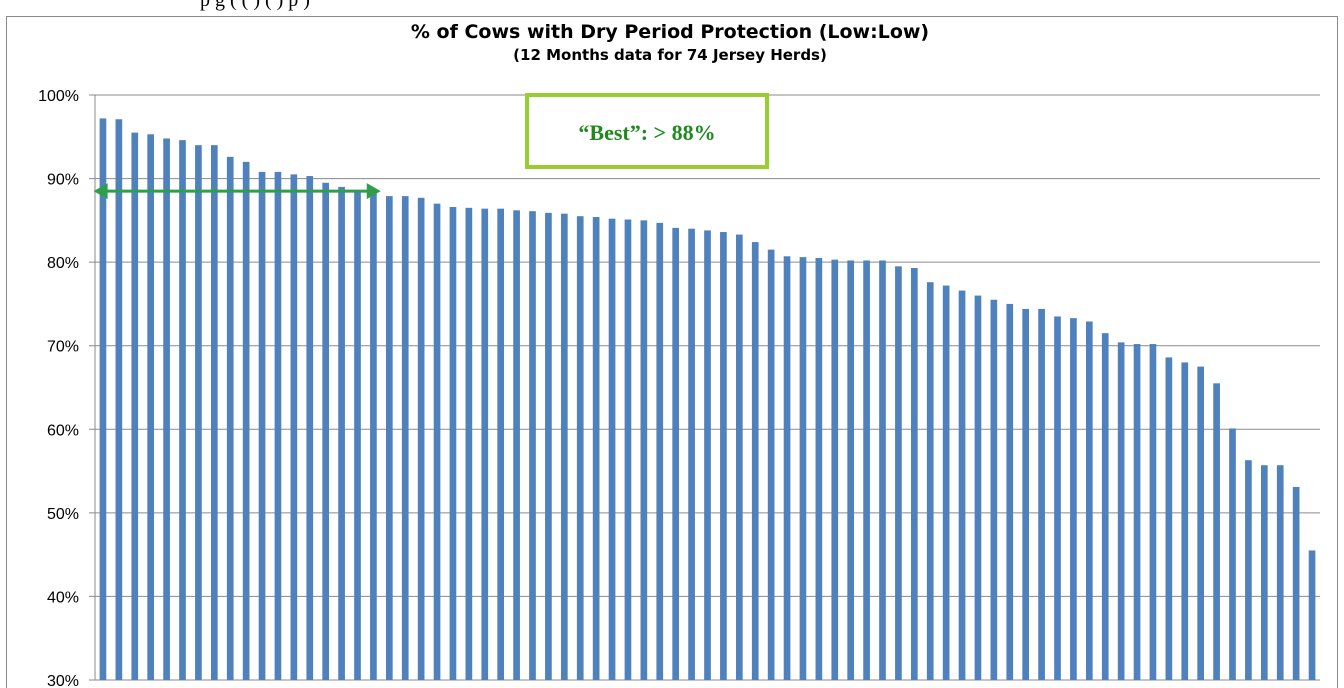  I want to click on top-caption: p g ( ( ) ( ) p ), so click(672, 7).